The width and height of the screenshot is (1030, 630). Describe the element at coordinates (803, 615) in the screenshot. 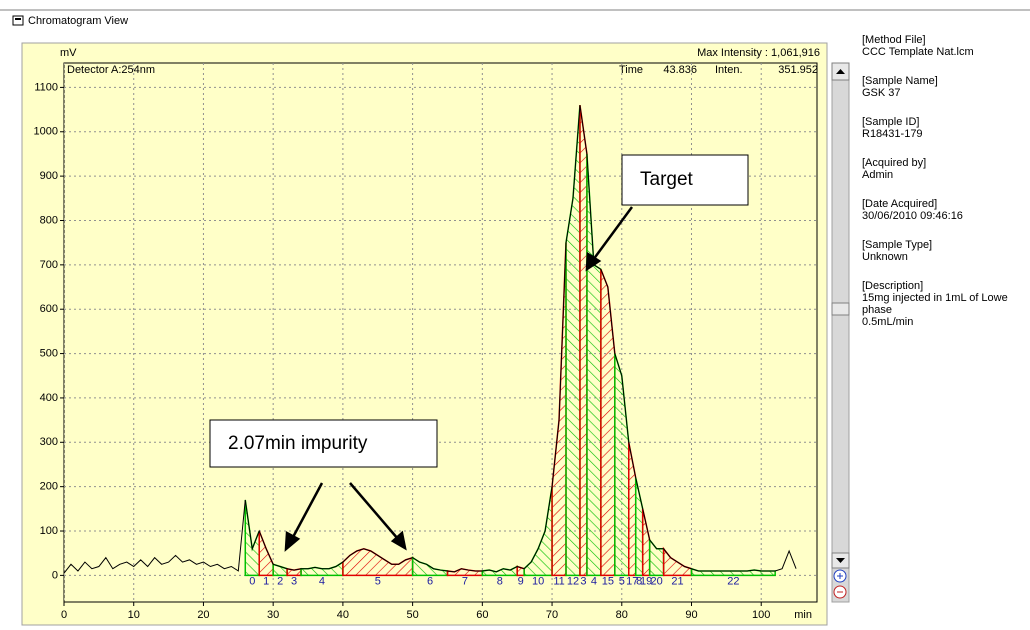

I see `x-axis-unit: min` at that location.